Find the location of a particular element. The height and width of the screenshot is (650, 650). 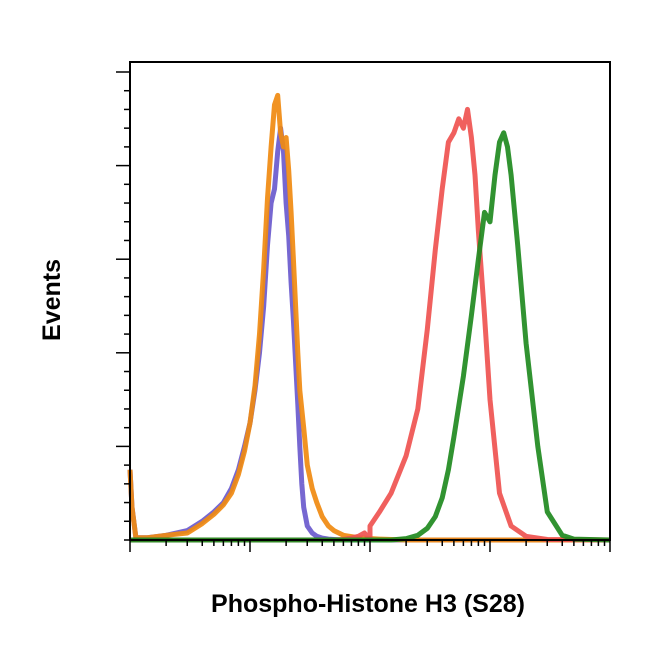

x-axis-ticks is located at coordinates (370, 546).